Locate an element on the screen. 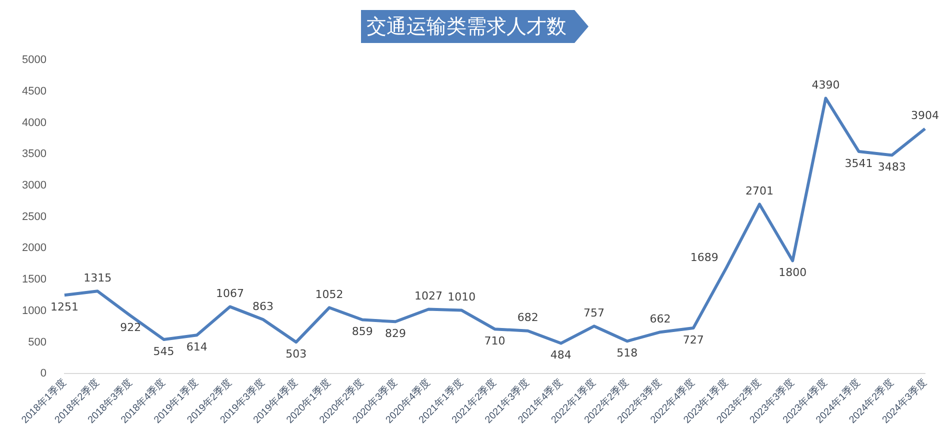 The width and height of the screenshot is (949, 429). data-label: 682 is located at coordinates (527, 317).